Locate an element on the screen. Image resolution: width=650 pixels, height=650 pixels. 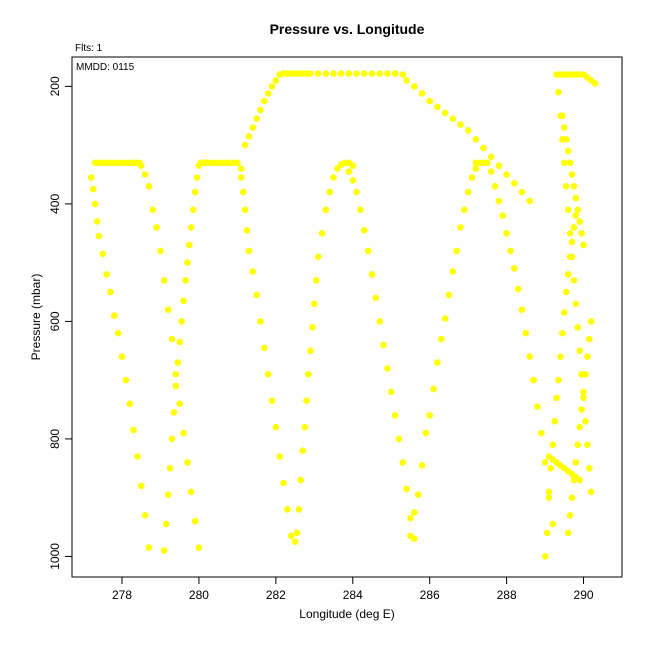
y-tick-label: 600 is located at coordinates (55, 321).